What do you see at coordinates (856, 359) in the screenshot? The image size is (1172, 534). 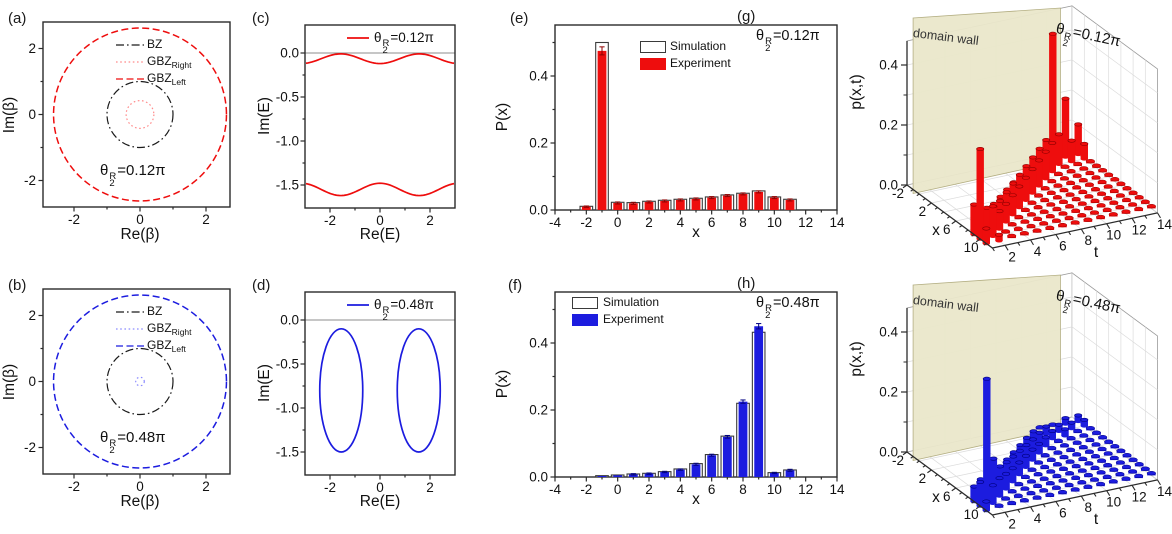 I see `panel-h-zlabel: p(x,t)` at bounding box center [856, 359].